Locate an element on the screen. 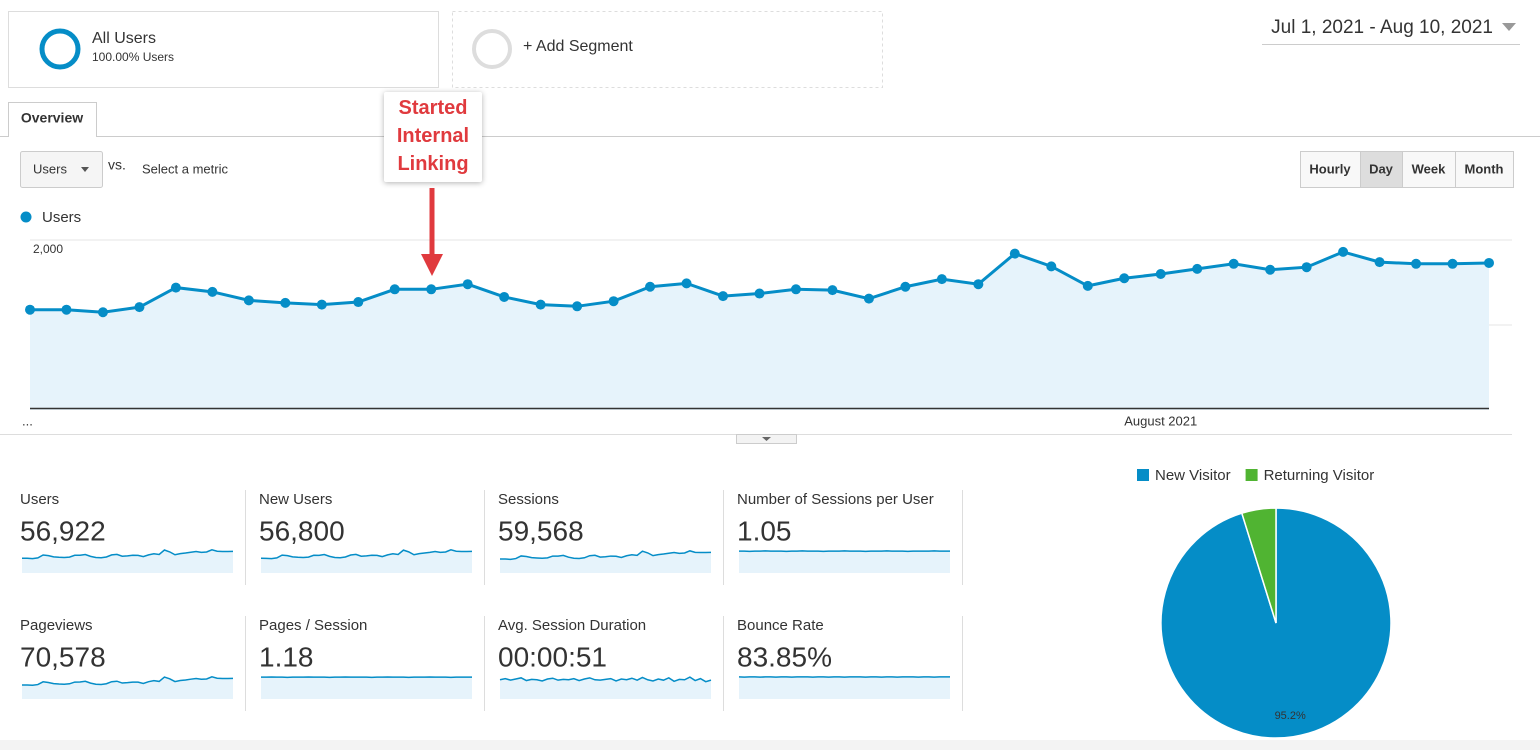  tab-box is located at coordinates (52, 119).